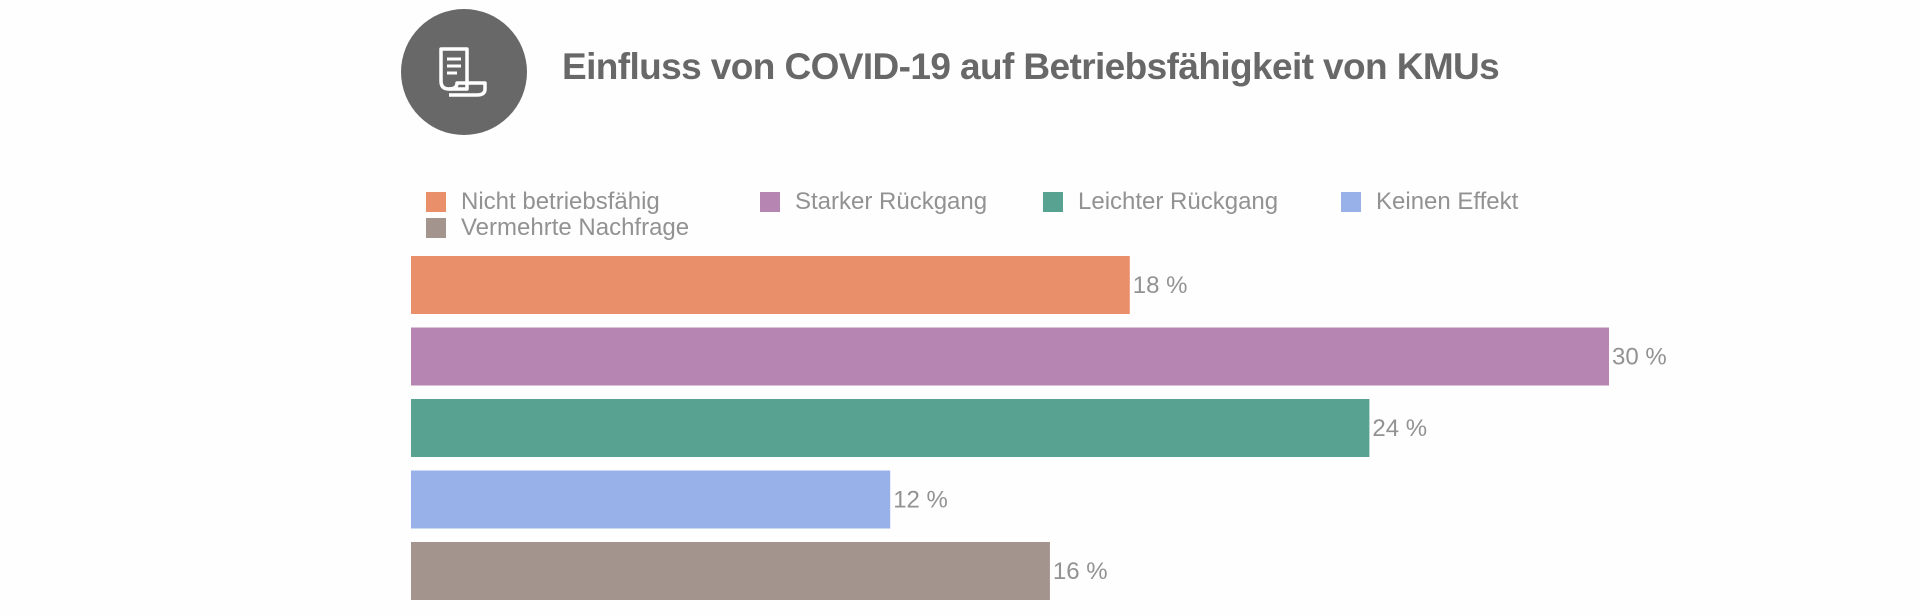 This screenshot has height=616, width=1919. Describe the element at coordinates (560, 201) in the screenshot. I see `legend-label: Nicht betriebsfähig` at that location.